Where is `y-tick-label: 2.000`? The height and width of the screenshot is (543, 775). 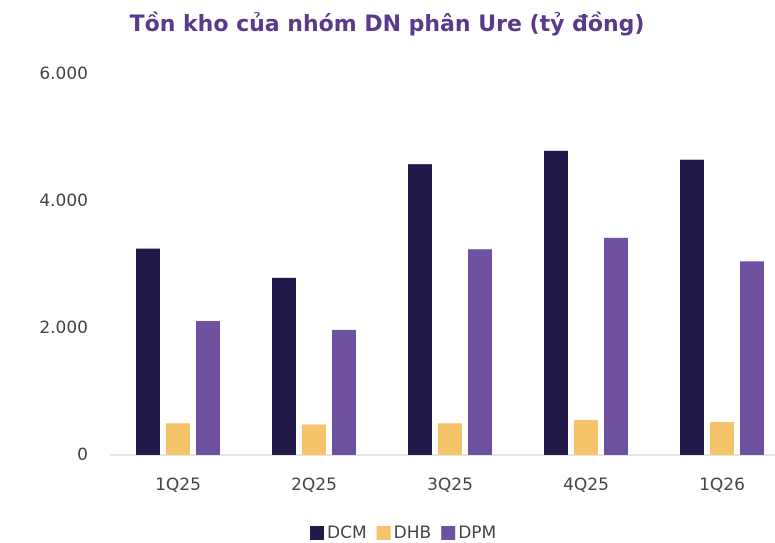 y-tick-label: 2.000 is located at coordinates (63, 328).